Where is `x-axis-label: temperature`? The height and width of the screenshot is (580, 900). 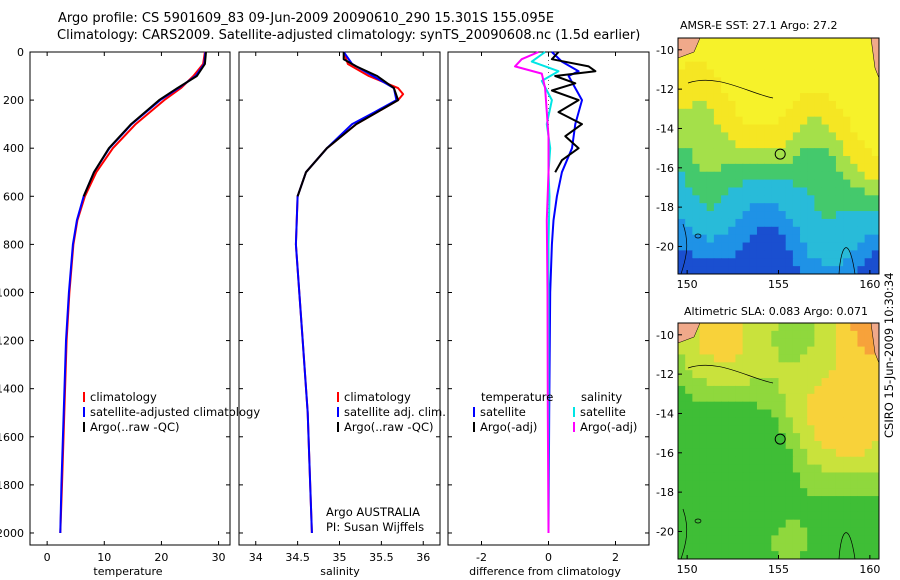 x-axis-label: temperature is located at coordinates (127, 571).